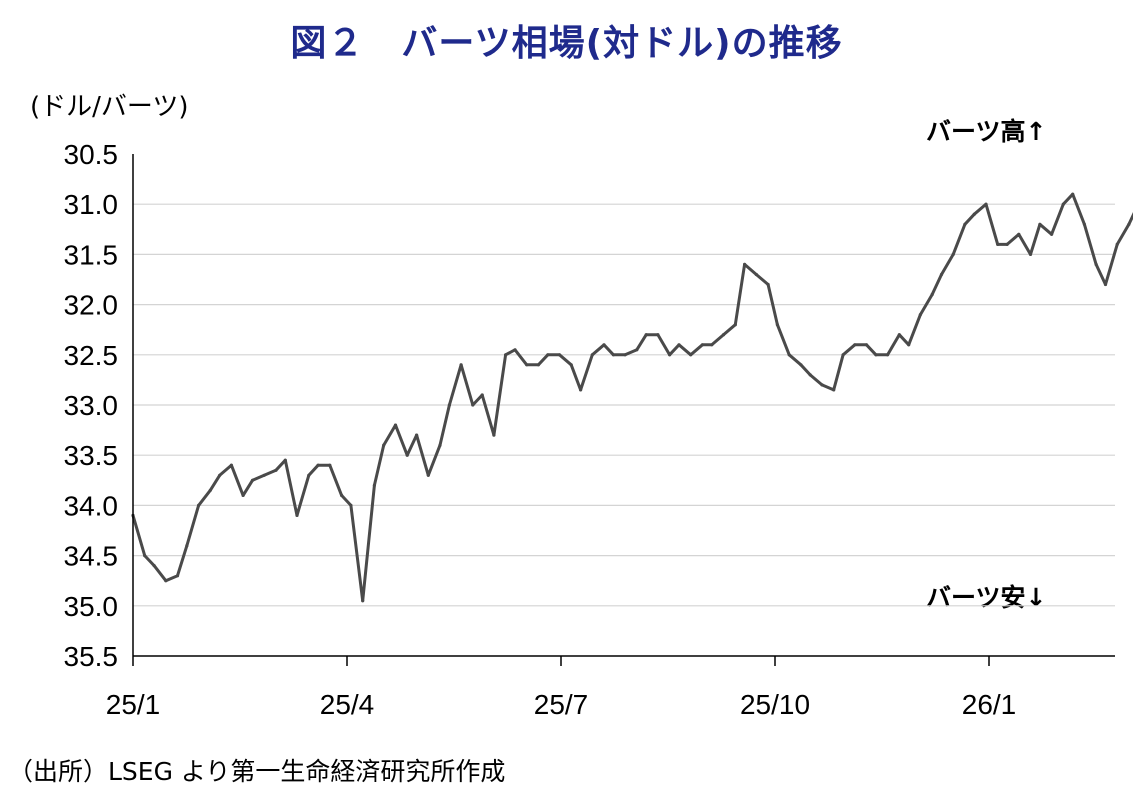 The height and width of the screenshot is (797, 1133). Describe the element at coordinates (986, 131) in the screenshot. I see `annotation-baht-up: バーツ高↑` at that location.